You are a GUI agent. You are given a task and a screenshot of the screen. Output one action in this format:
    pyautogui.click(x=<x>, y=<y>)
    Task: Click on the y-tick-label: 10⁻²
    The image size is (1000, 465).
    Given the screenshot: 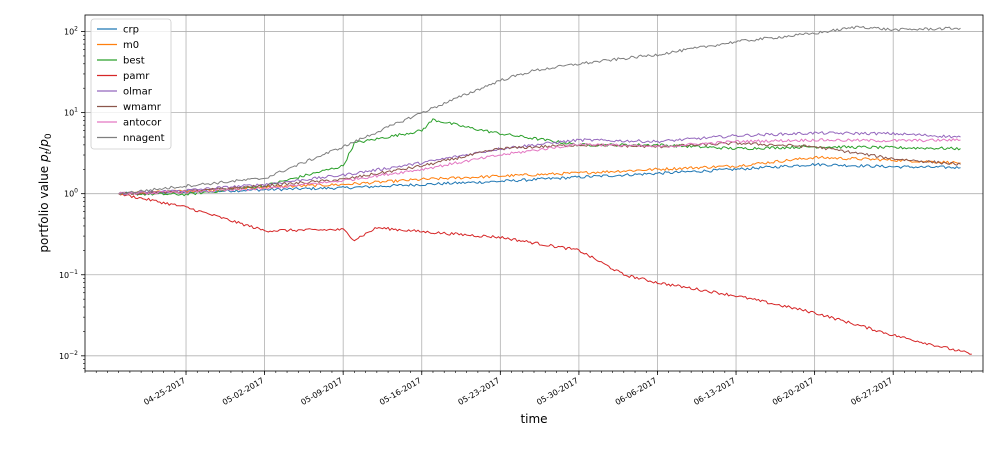 What is the action you would take?
    pyautogui.click(x=68, y=355)
    